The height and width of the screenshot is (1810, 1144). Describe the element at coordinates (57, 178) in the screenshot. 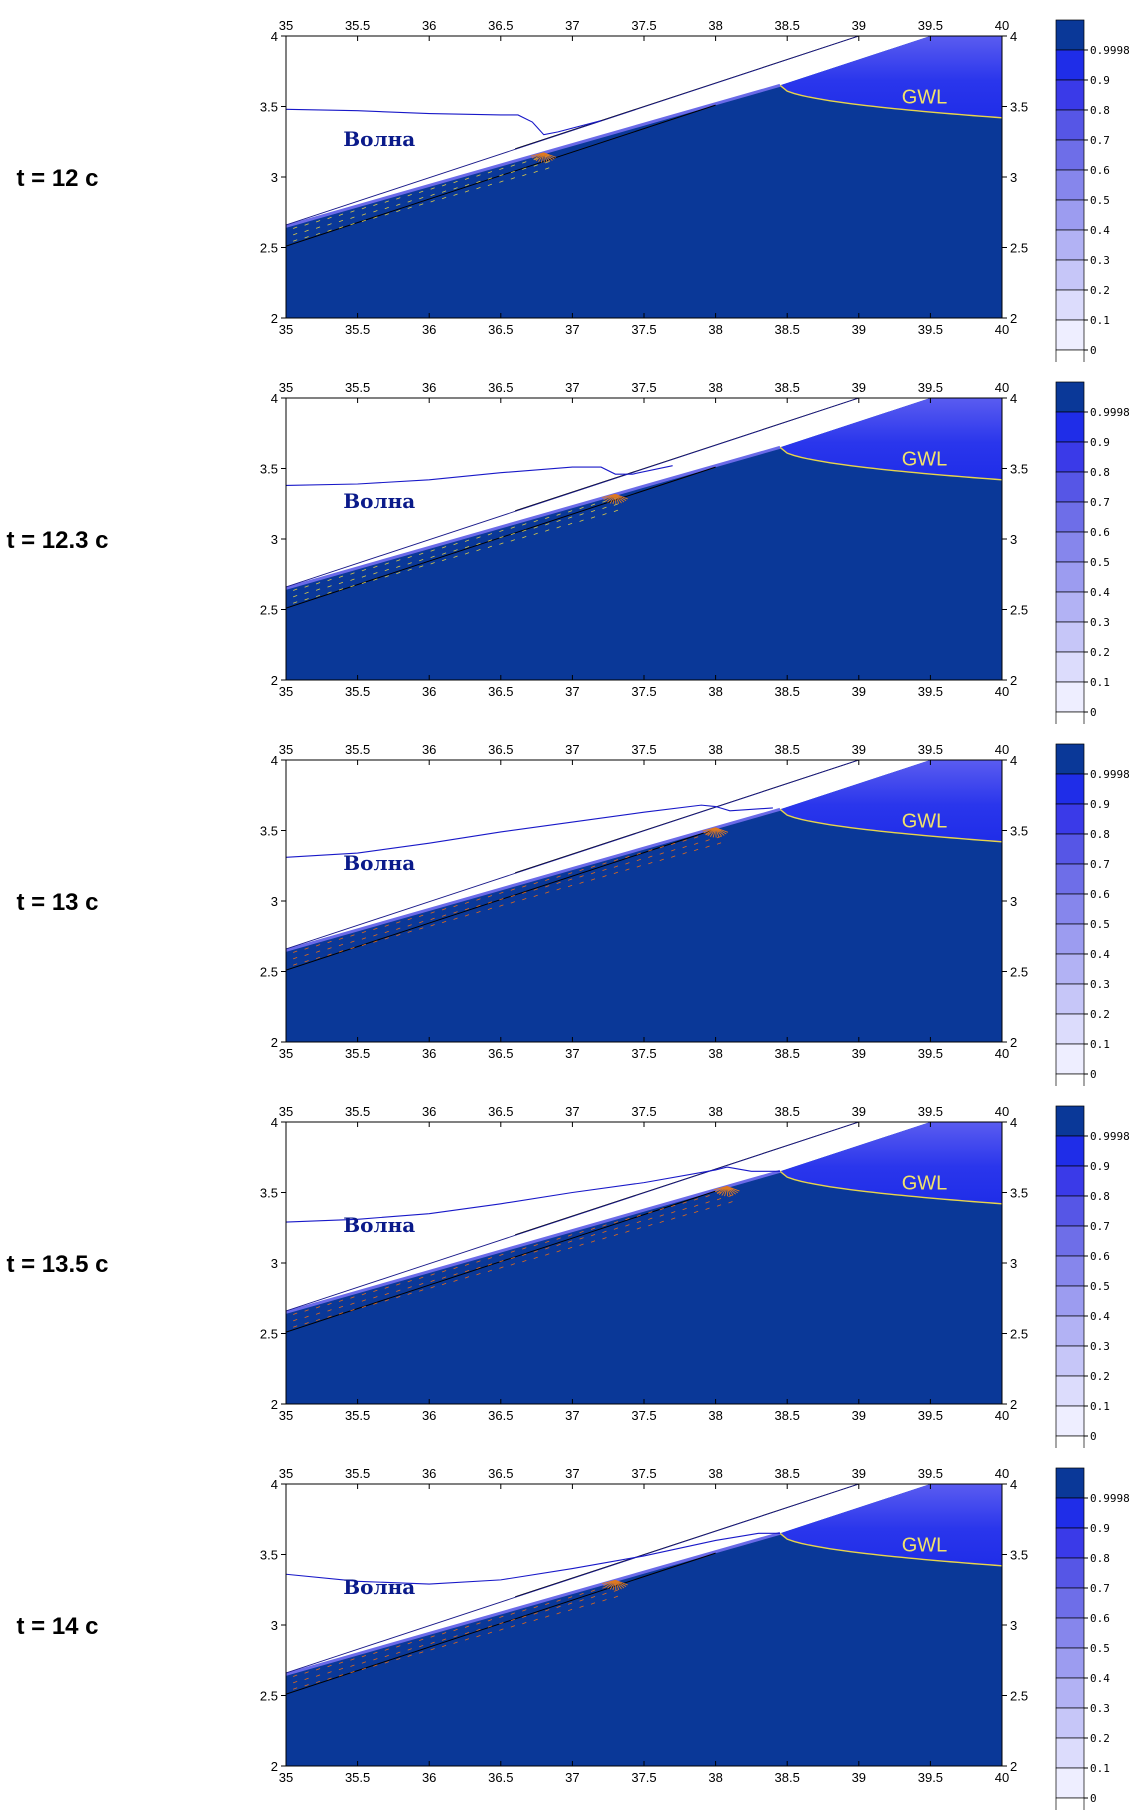

I see `time-label: t = 12 с` at that location.